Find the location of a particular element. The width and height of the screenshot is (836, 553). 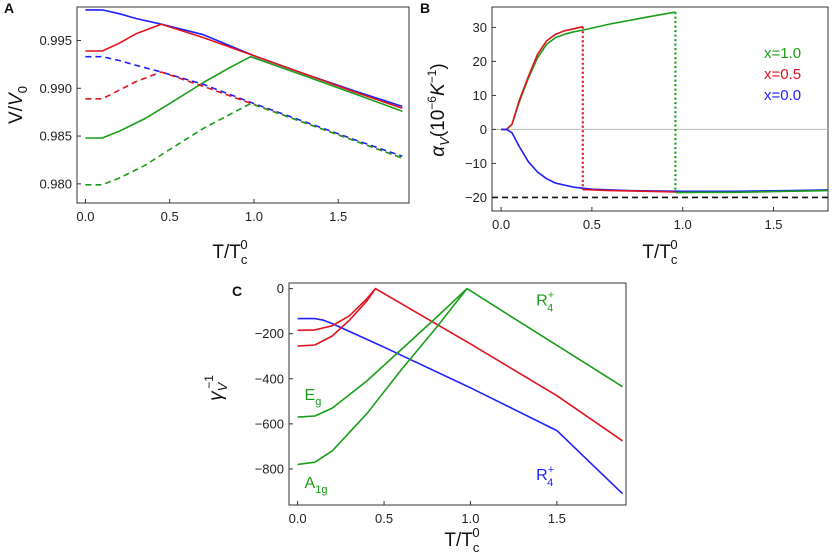

panel-b-series-x-1-0-low-t-branch is located at coordinates (752, 191).